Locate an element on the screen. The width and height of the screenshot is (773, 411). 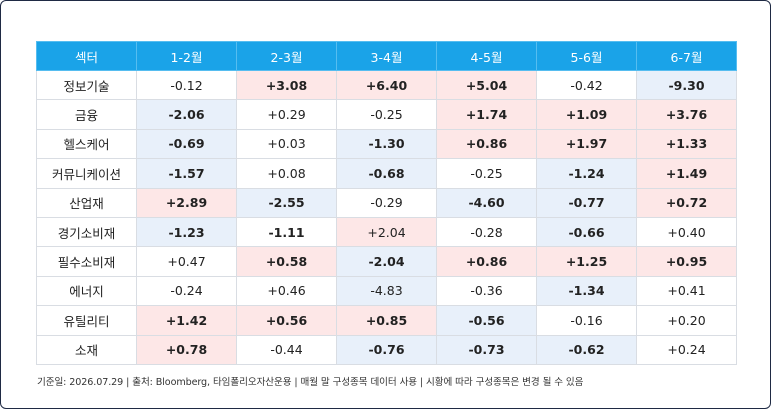
return-value-cell: +0.03 is located at coordinates (286, 144).